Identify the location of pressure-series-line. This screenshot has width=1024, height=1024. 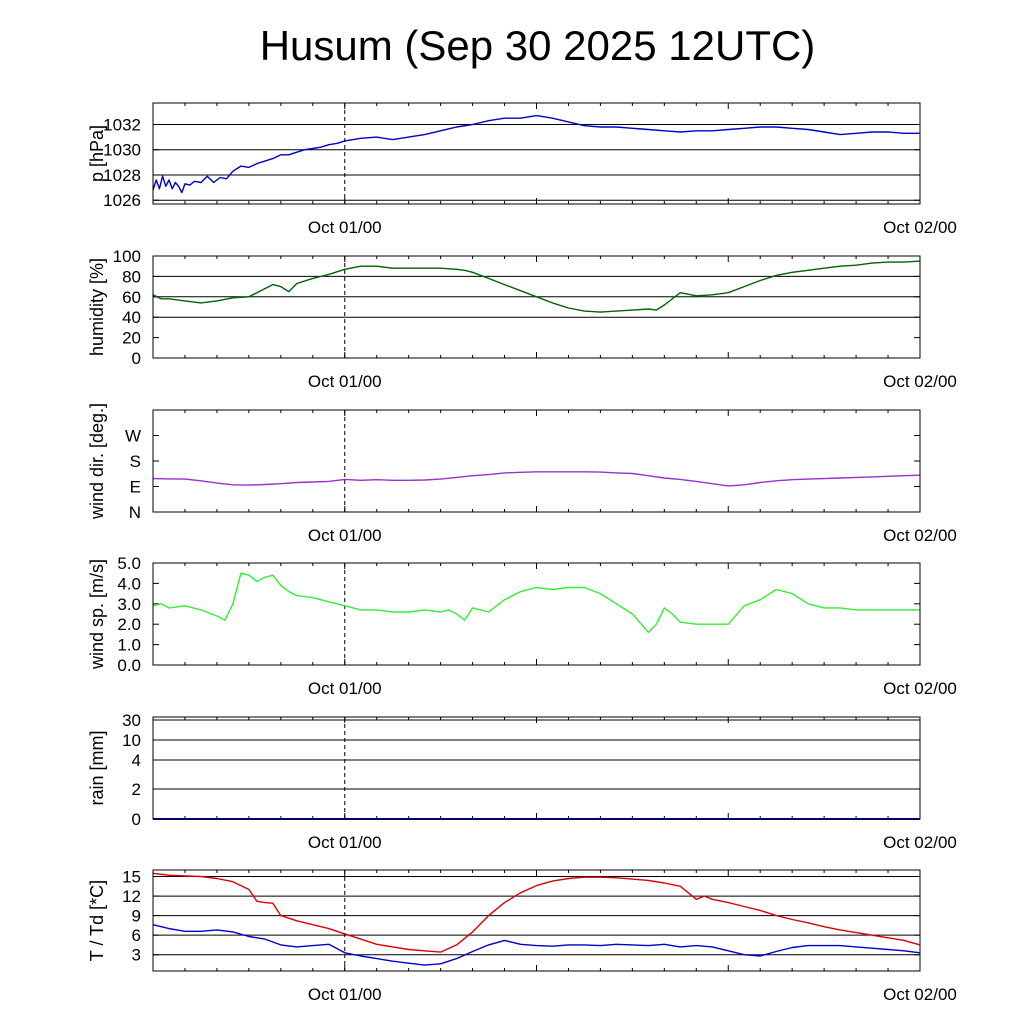
(536, 154).